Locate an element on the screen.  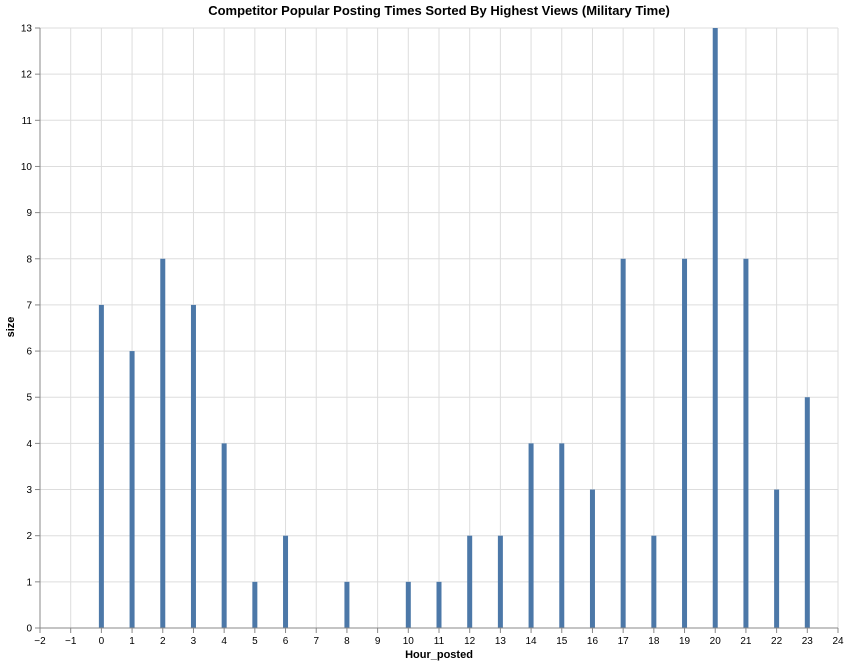
x-tick-label: 4 is located at coordinates (224, 641).